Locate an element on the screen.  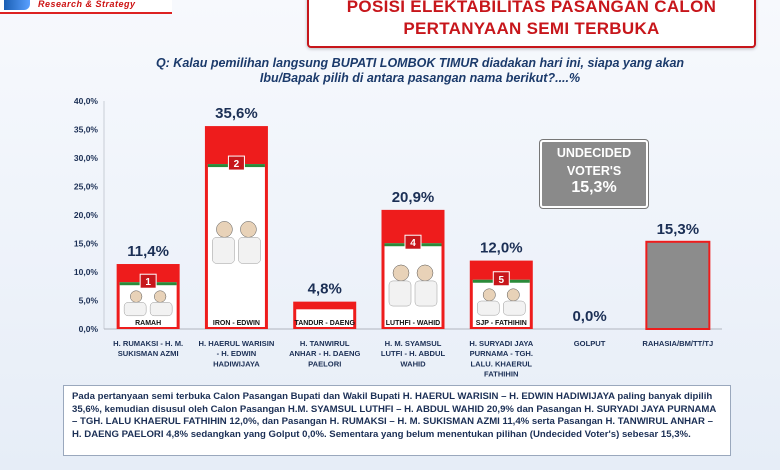
value-label: 20,9% is located at coordinates (413, 197).